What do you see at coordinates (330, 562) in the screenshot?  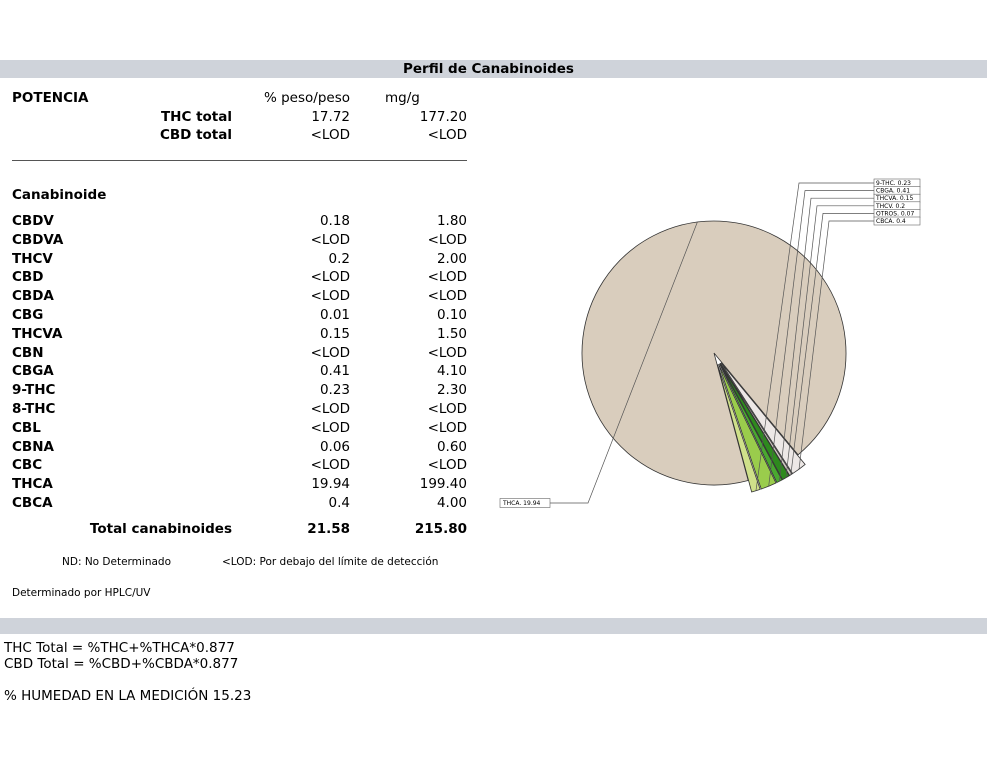 I see `note-lod: <LOD: Por debajo del límite de detección` at bounding box center [330, 562].